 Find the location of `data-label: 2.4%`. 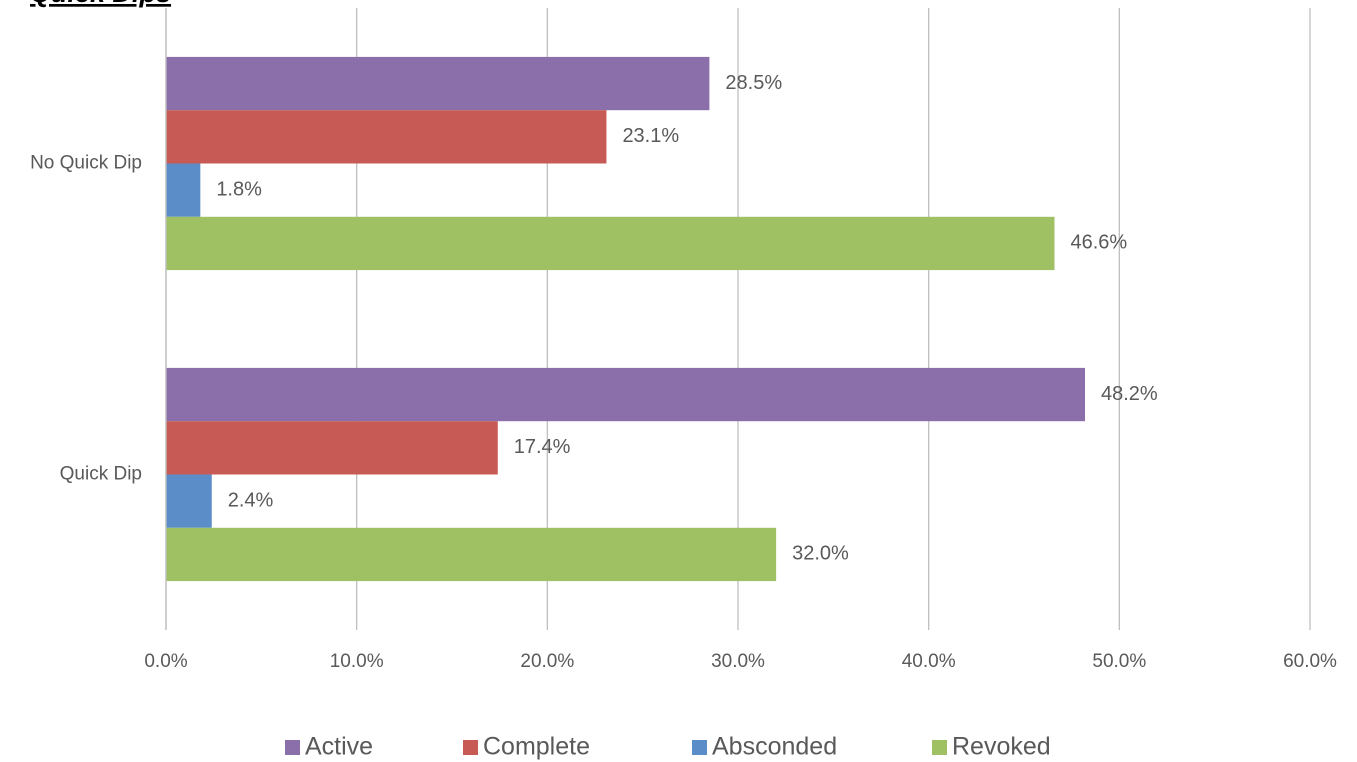

data-label: 2.4% is located at coordinates (251, 500).